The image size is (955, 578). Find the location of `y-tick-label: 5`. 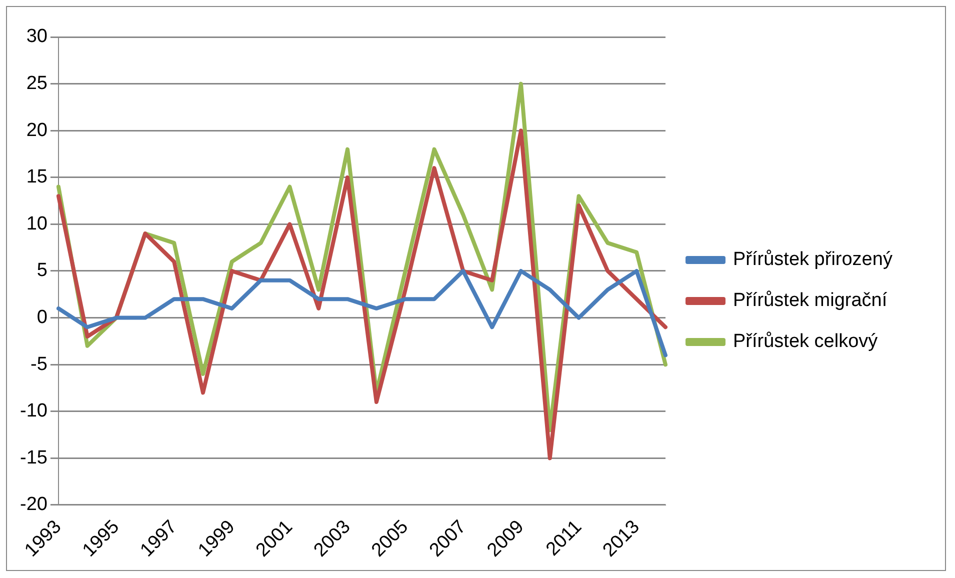

y-tick-label: 5 is located at coordinates (42, 271).